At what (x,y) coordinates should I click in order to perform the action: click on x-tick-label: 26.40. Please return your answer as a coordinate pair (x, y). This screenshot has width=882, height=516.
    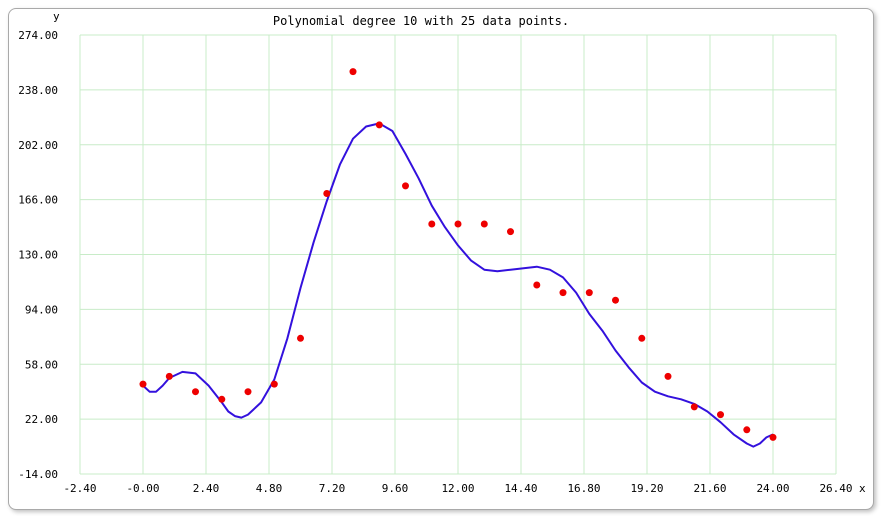
    Looking at the image, I should click on (835, 488).